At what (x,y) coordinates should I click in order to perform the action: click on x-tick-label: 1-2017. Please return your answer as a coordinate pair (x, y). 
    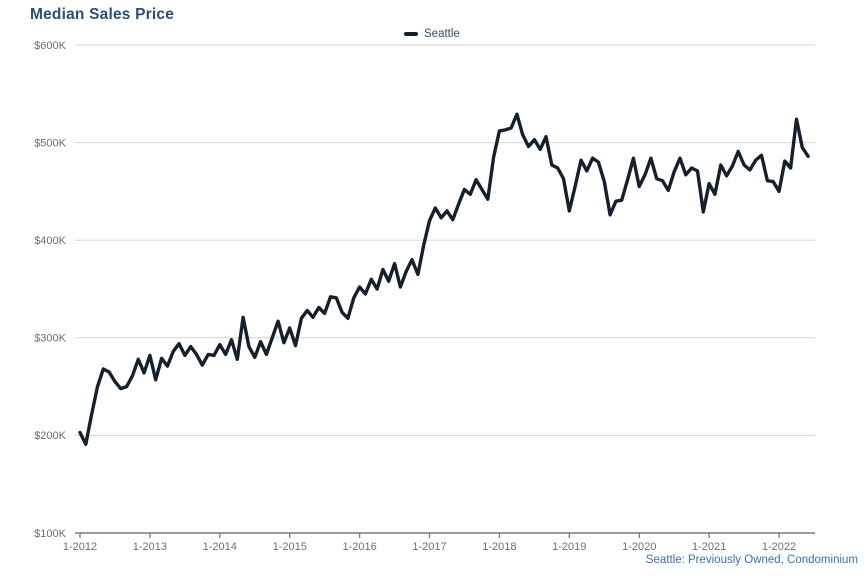
    Looking at the image, I should click on (429, 547).